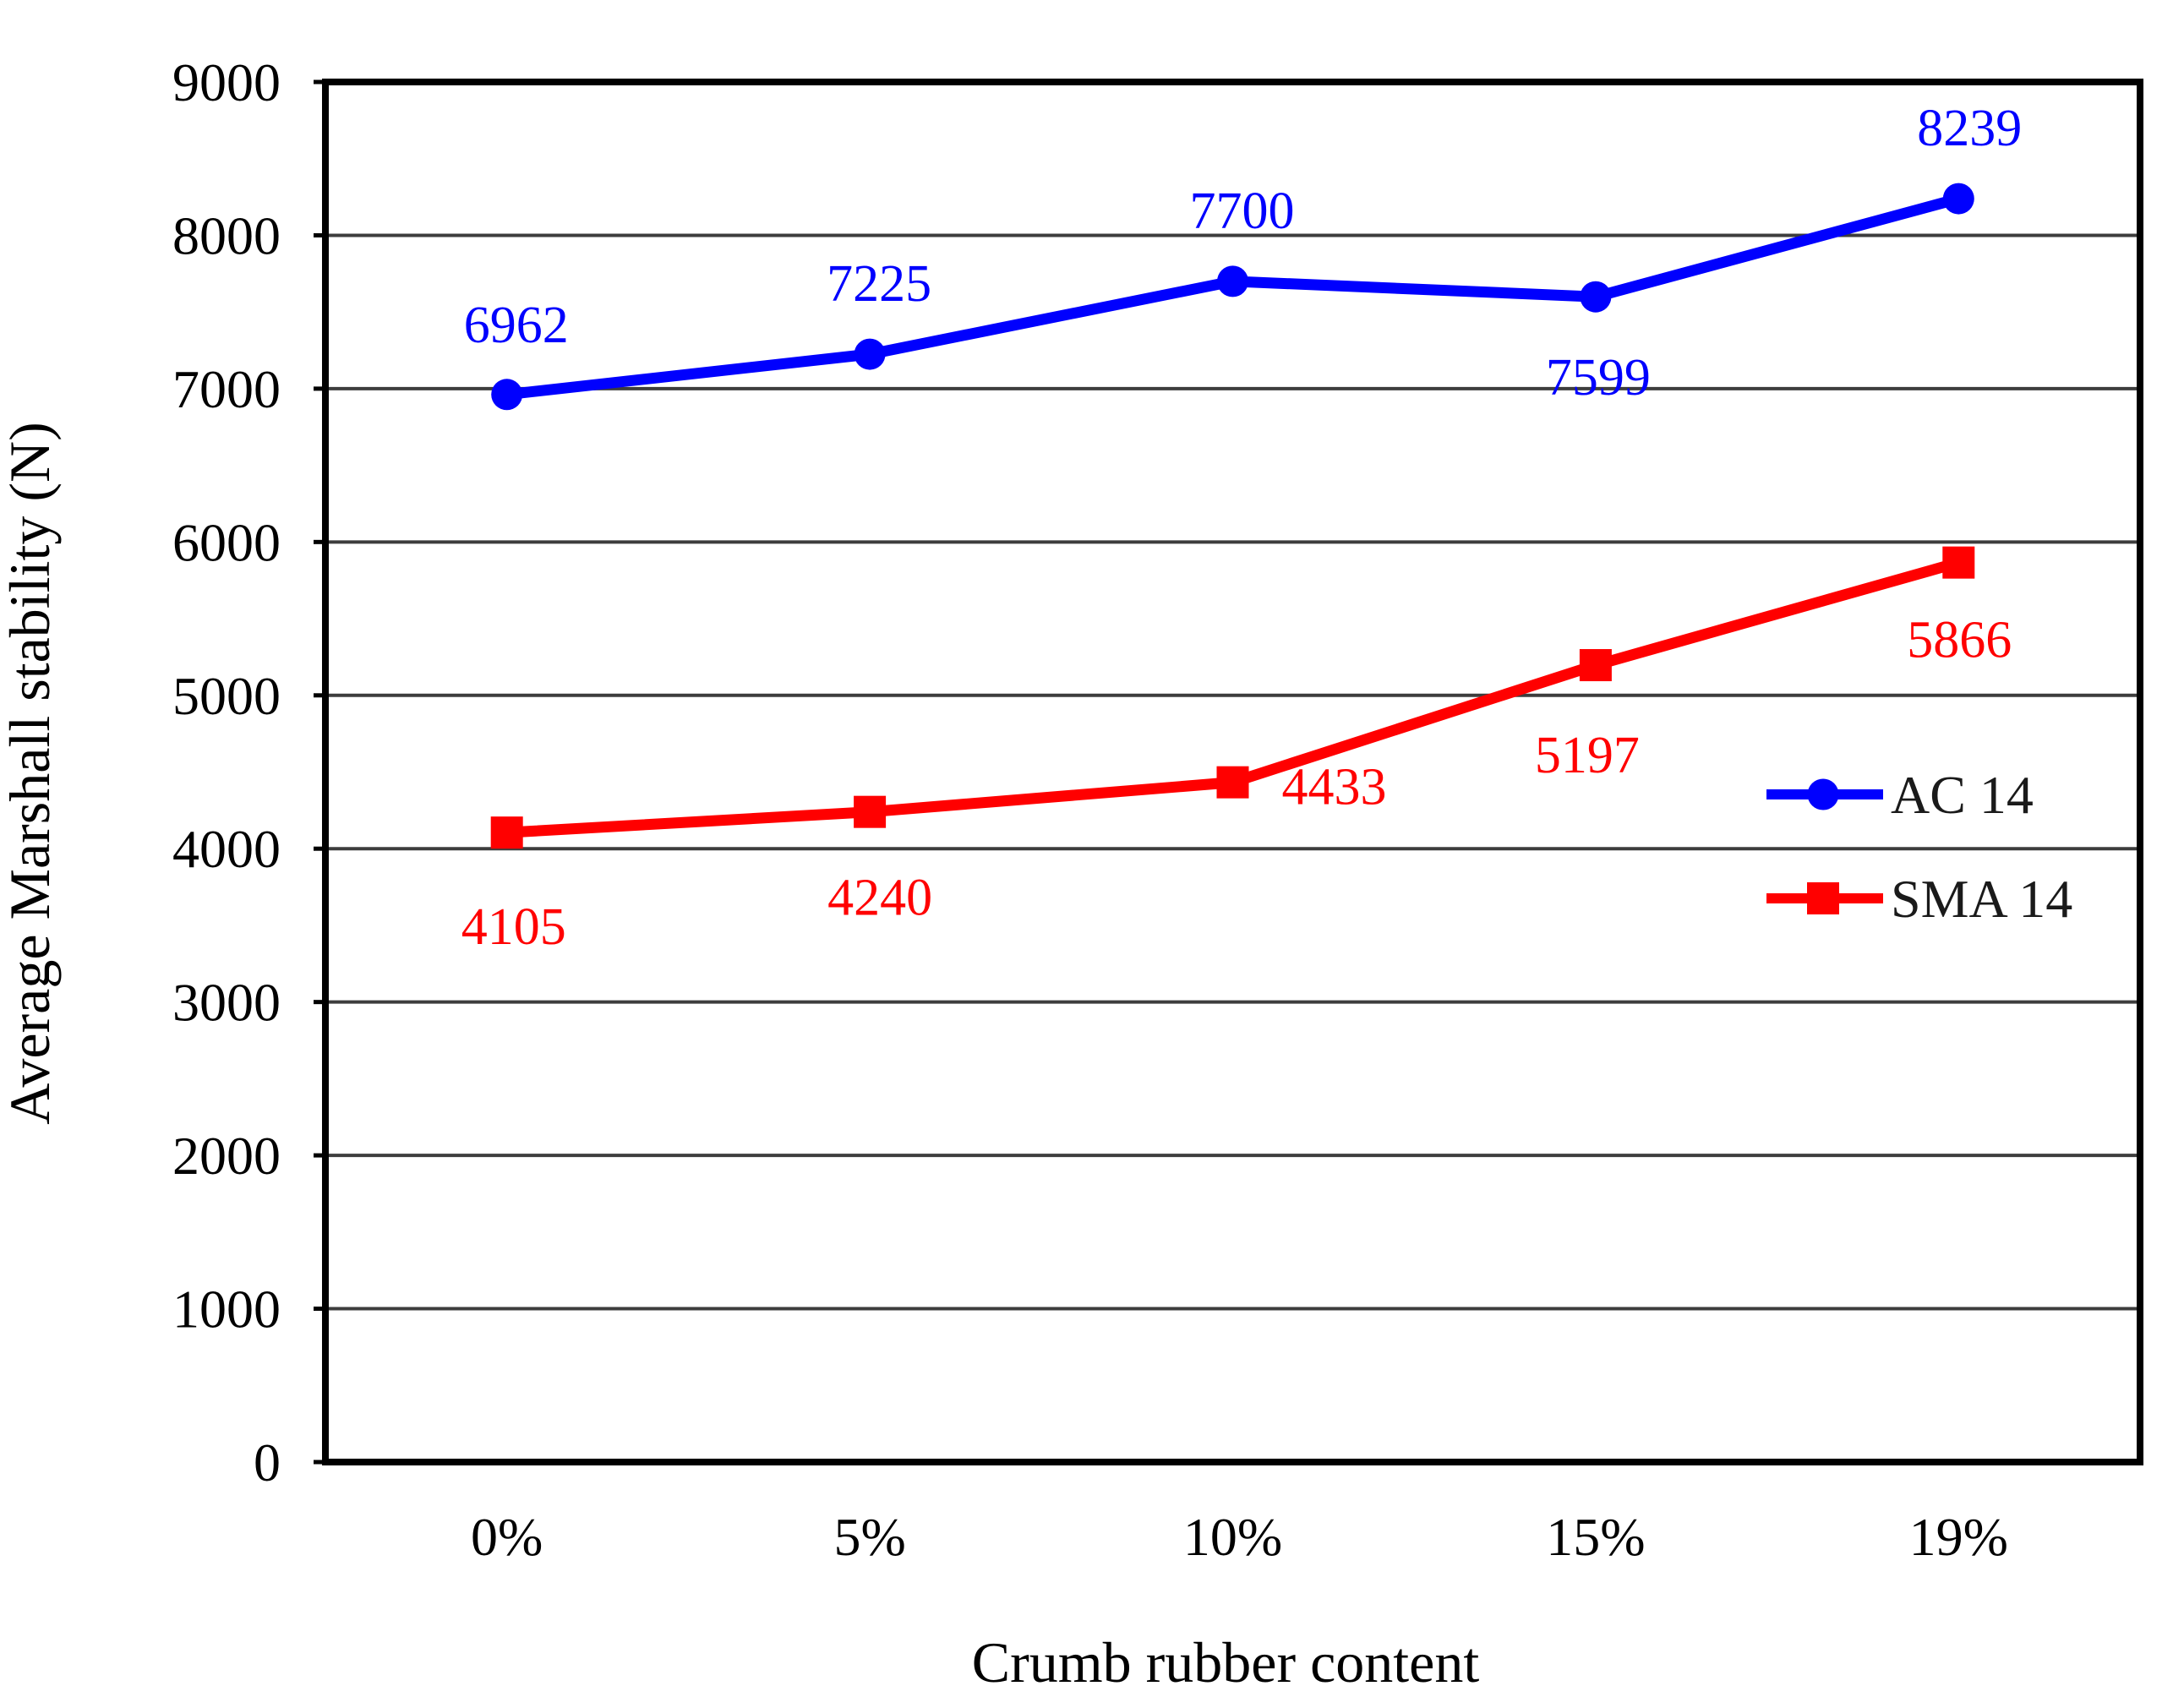  I want to click on ac-14-data-label: 6962, so click(516, 325).